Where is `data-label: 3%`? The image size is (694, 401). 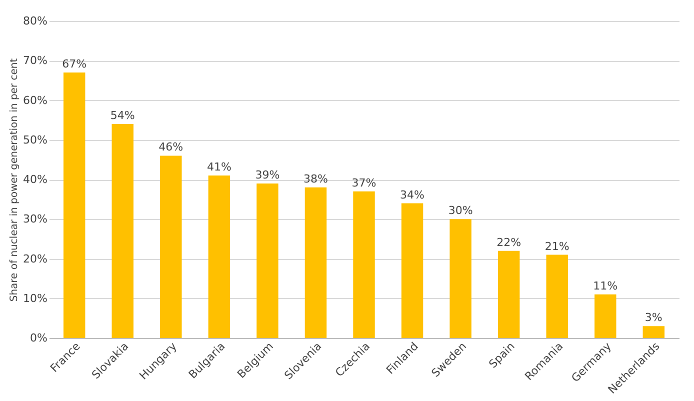
data-label: 3% is located at coordinates (653, 317).